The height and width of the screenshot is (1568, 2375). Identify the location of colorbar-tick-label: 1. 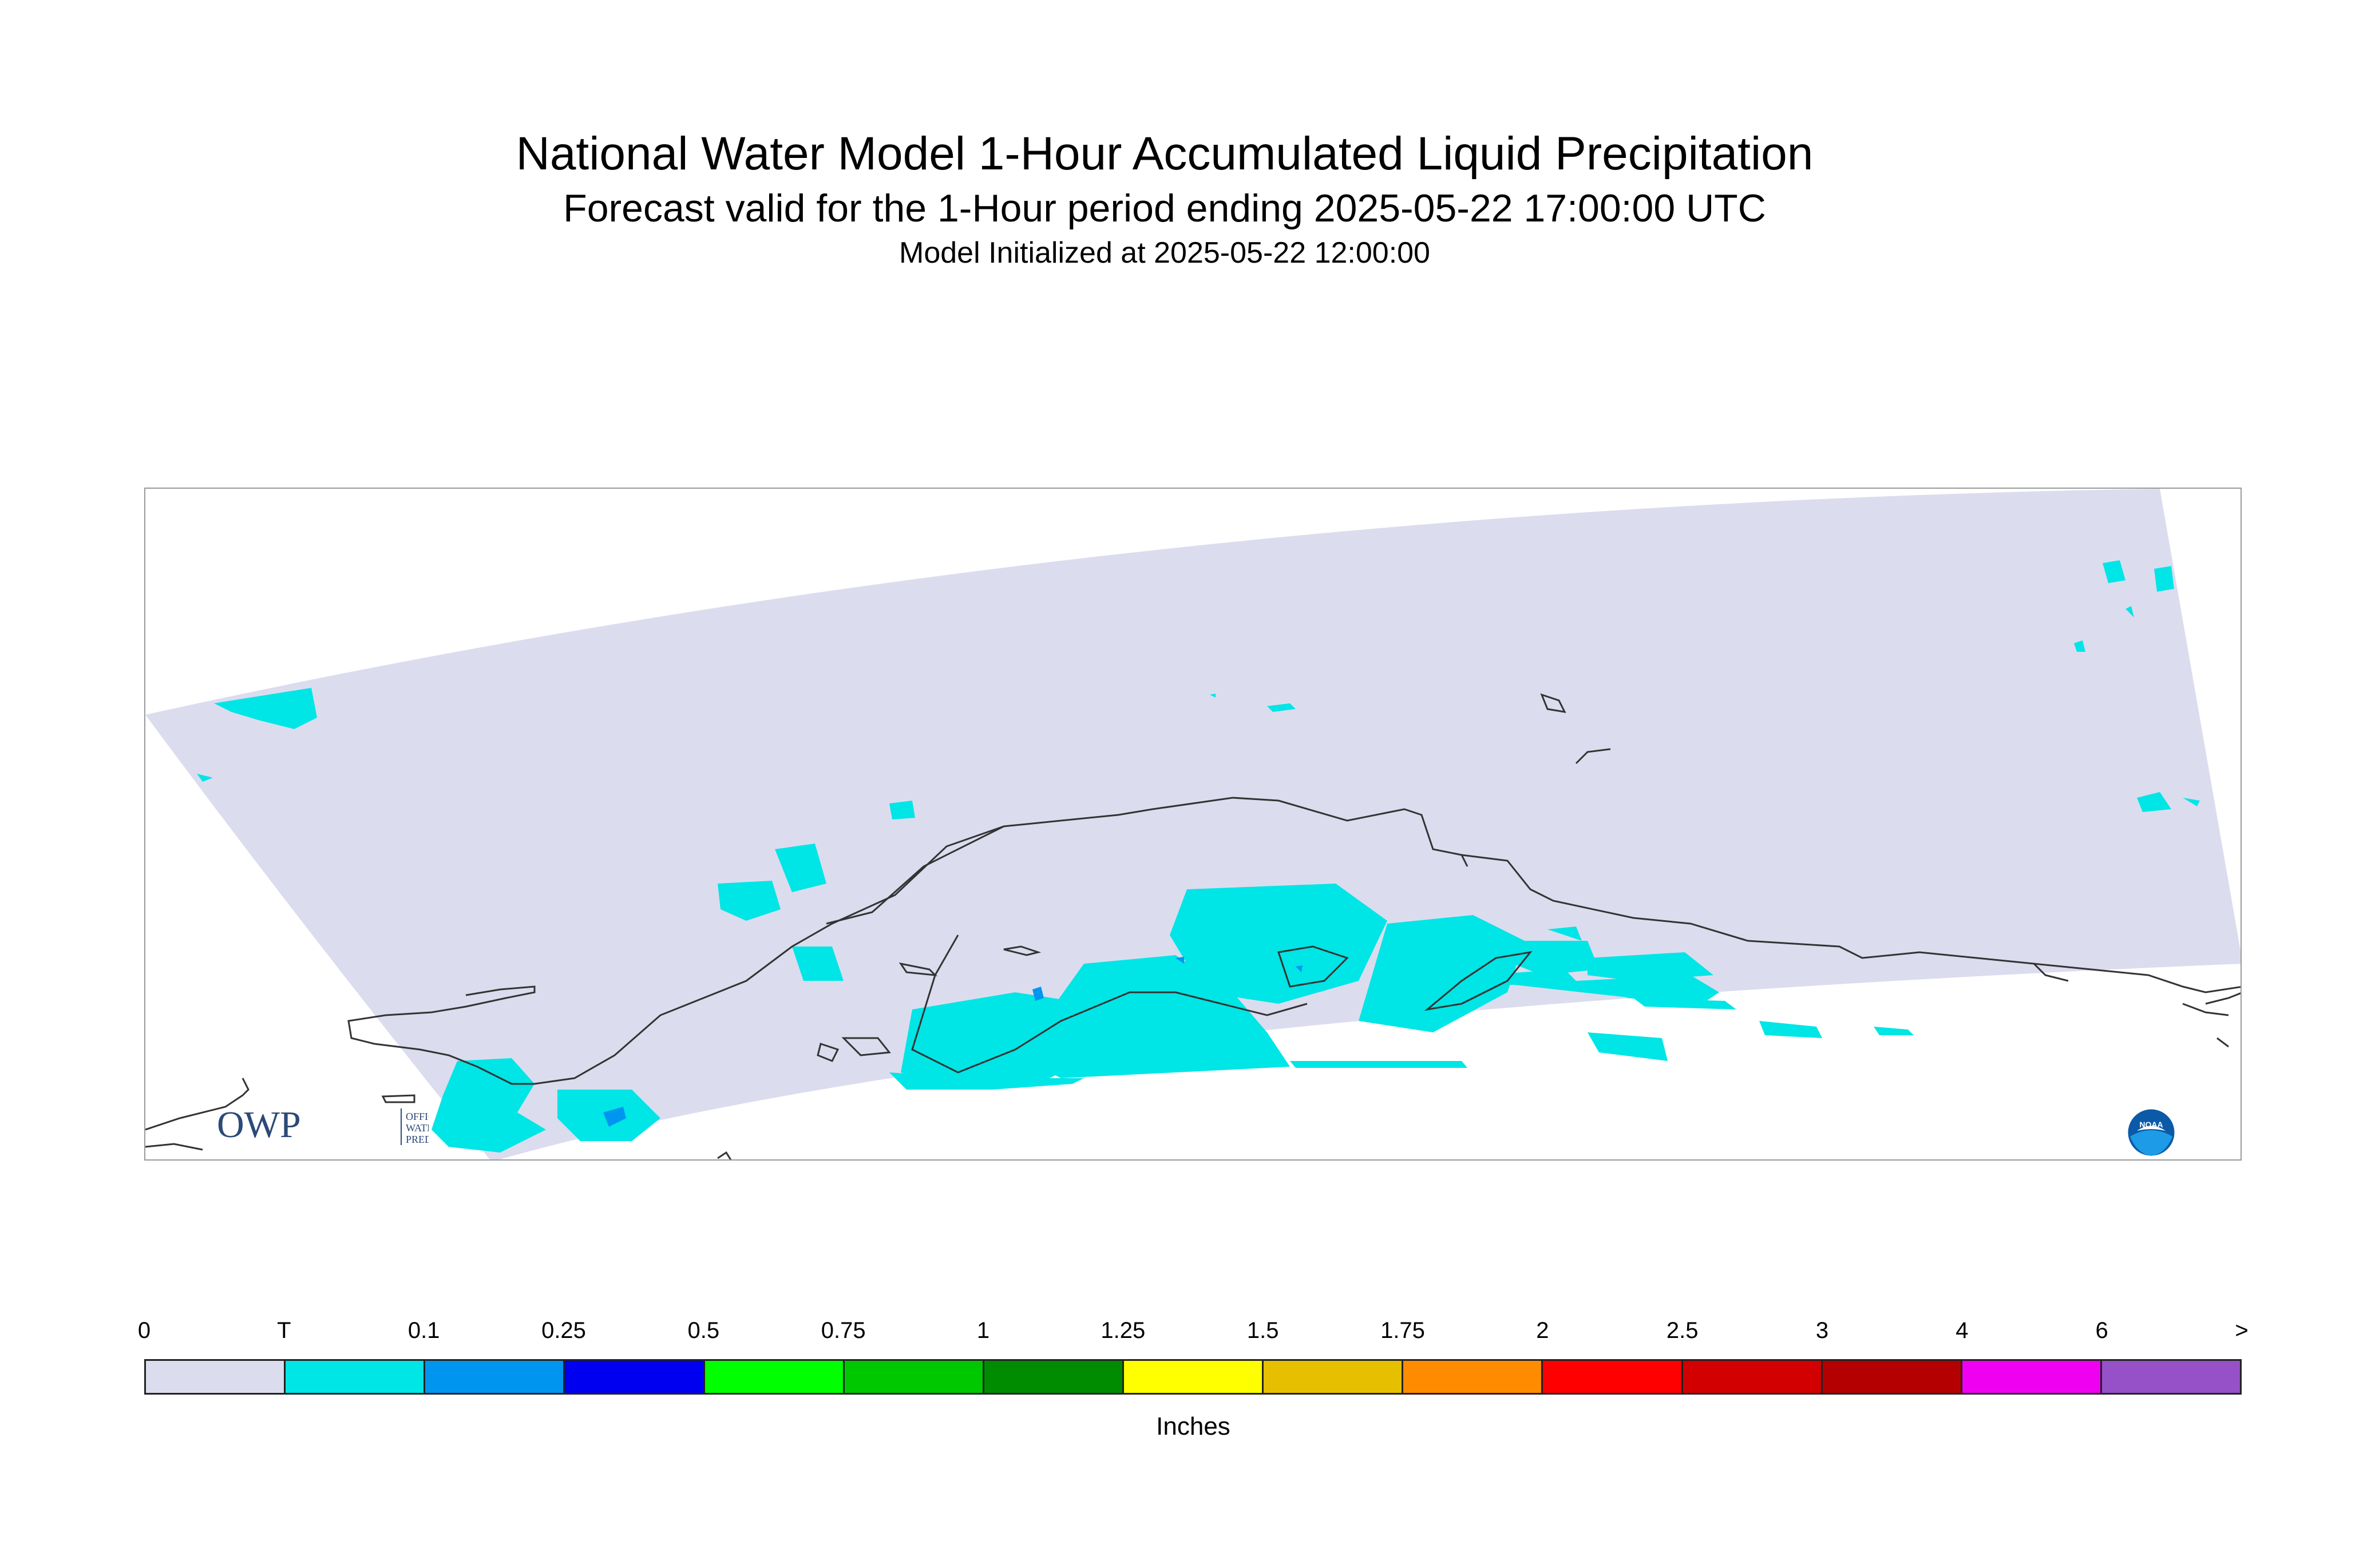
(983, 1330).